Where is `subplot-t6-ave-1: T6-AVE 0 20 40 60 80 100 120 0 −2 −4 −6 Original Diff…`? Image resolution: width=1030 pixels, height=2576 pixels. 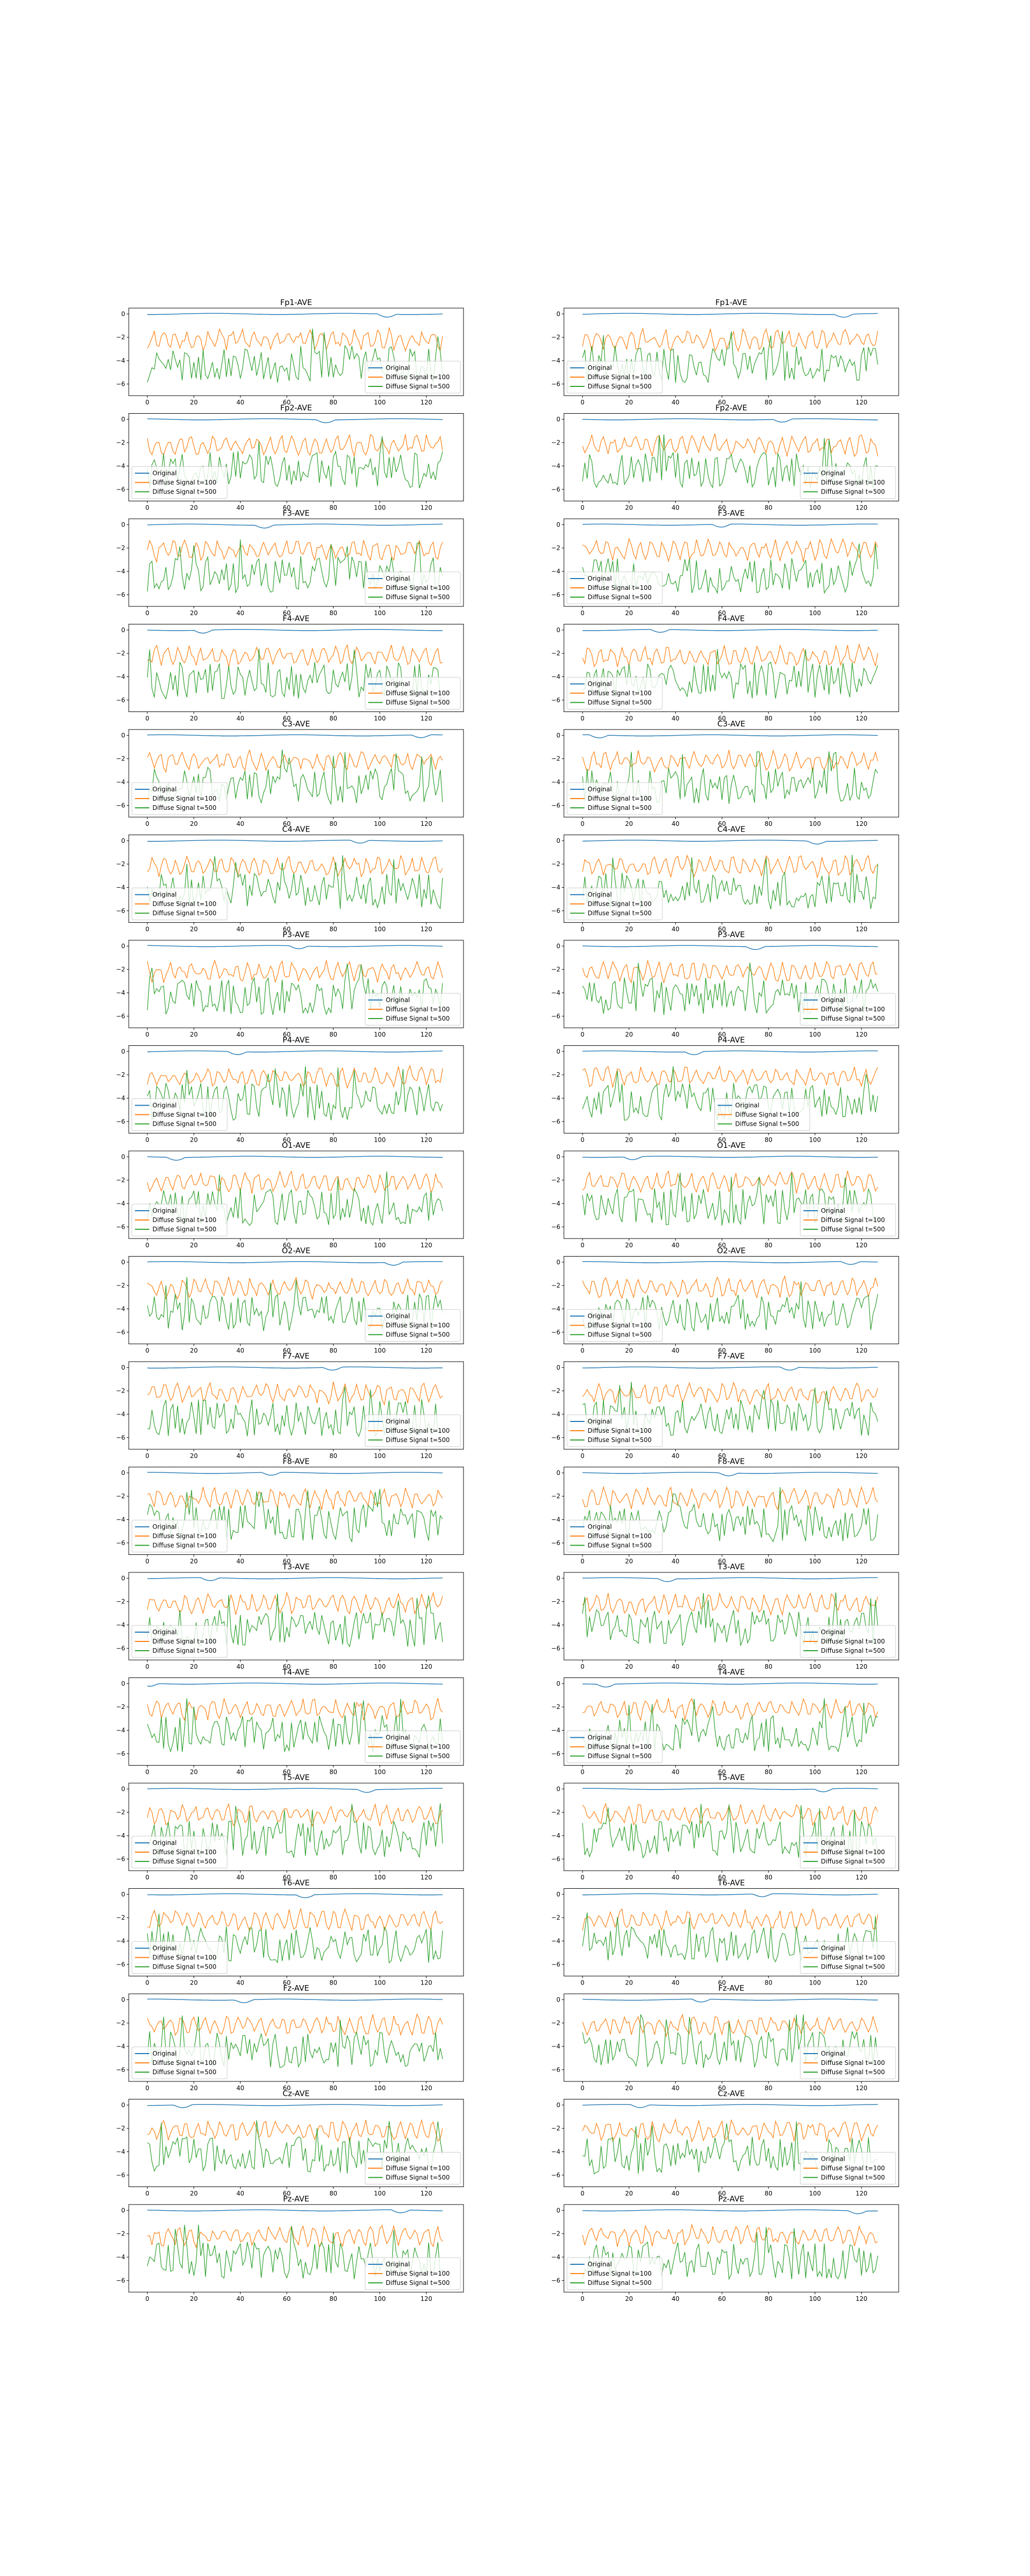
subplot-t6-ave-1: T6-AVE 0 20 40 60 80 100 120 0 −2 −4 −6 Original Diff… is located at coordinates (725, 1932).